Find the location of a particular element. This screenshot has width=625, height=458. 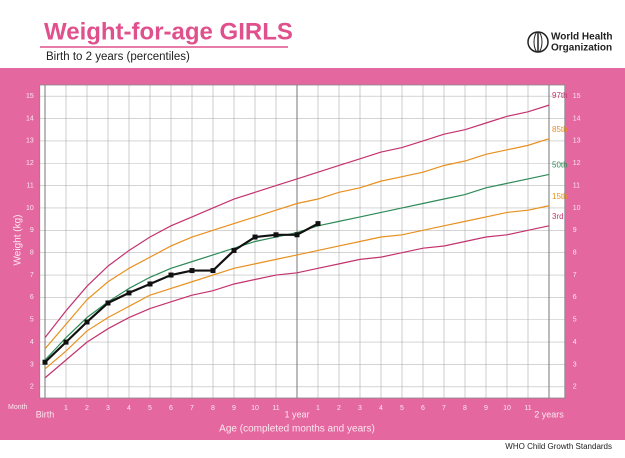

source-note: WHO Child Growth Standards is located at coordinates (558, 446).